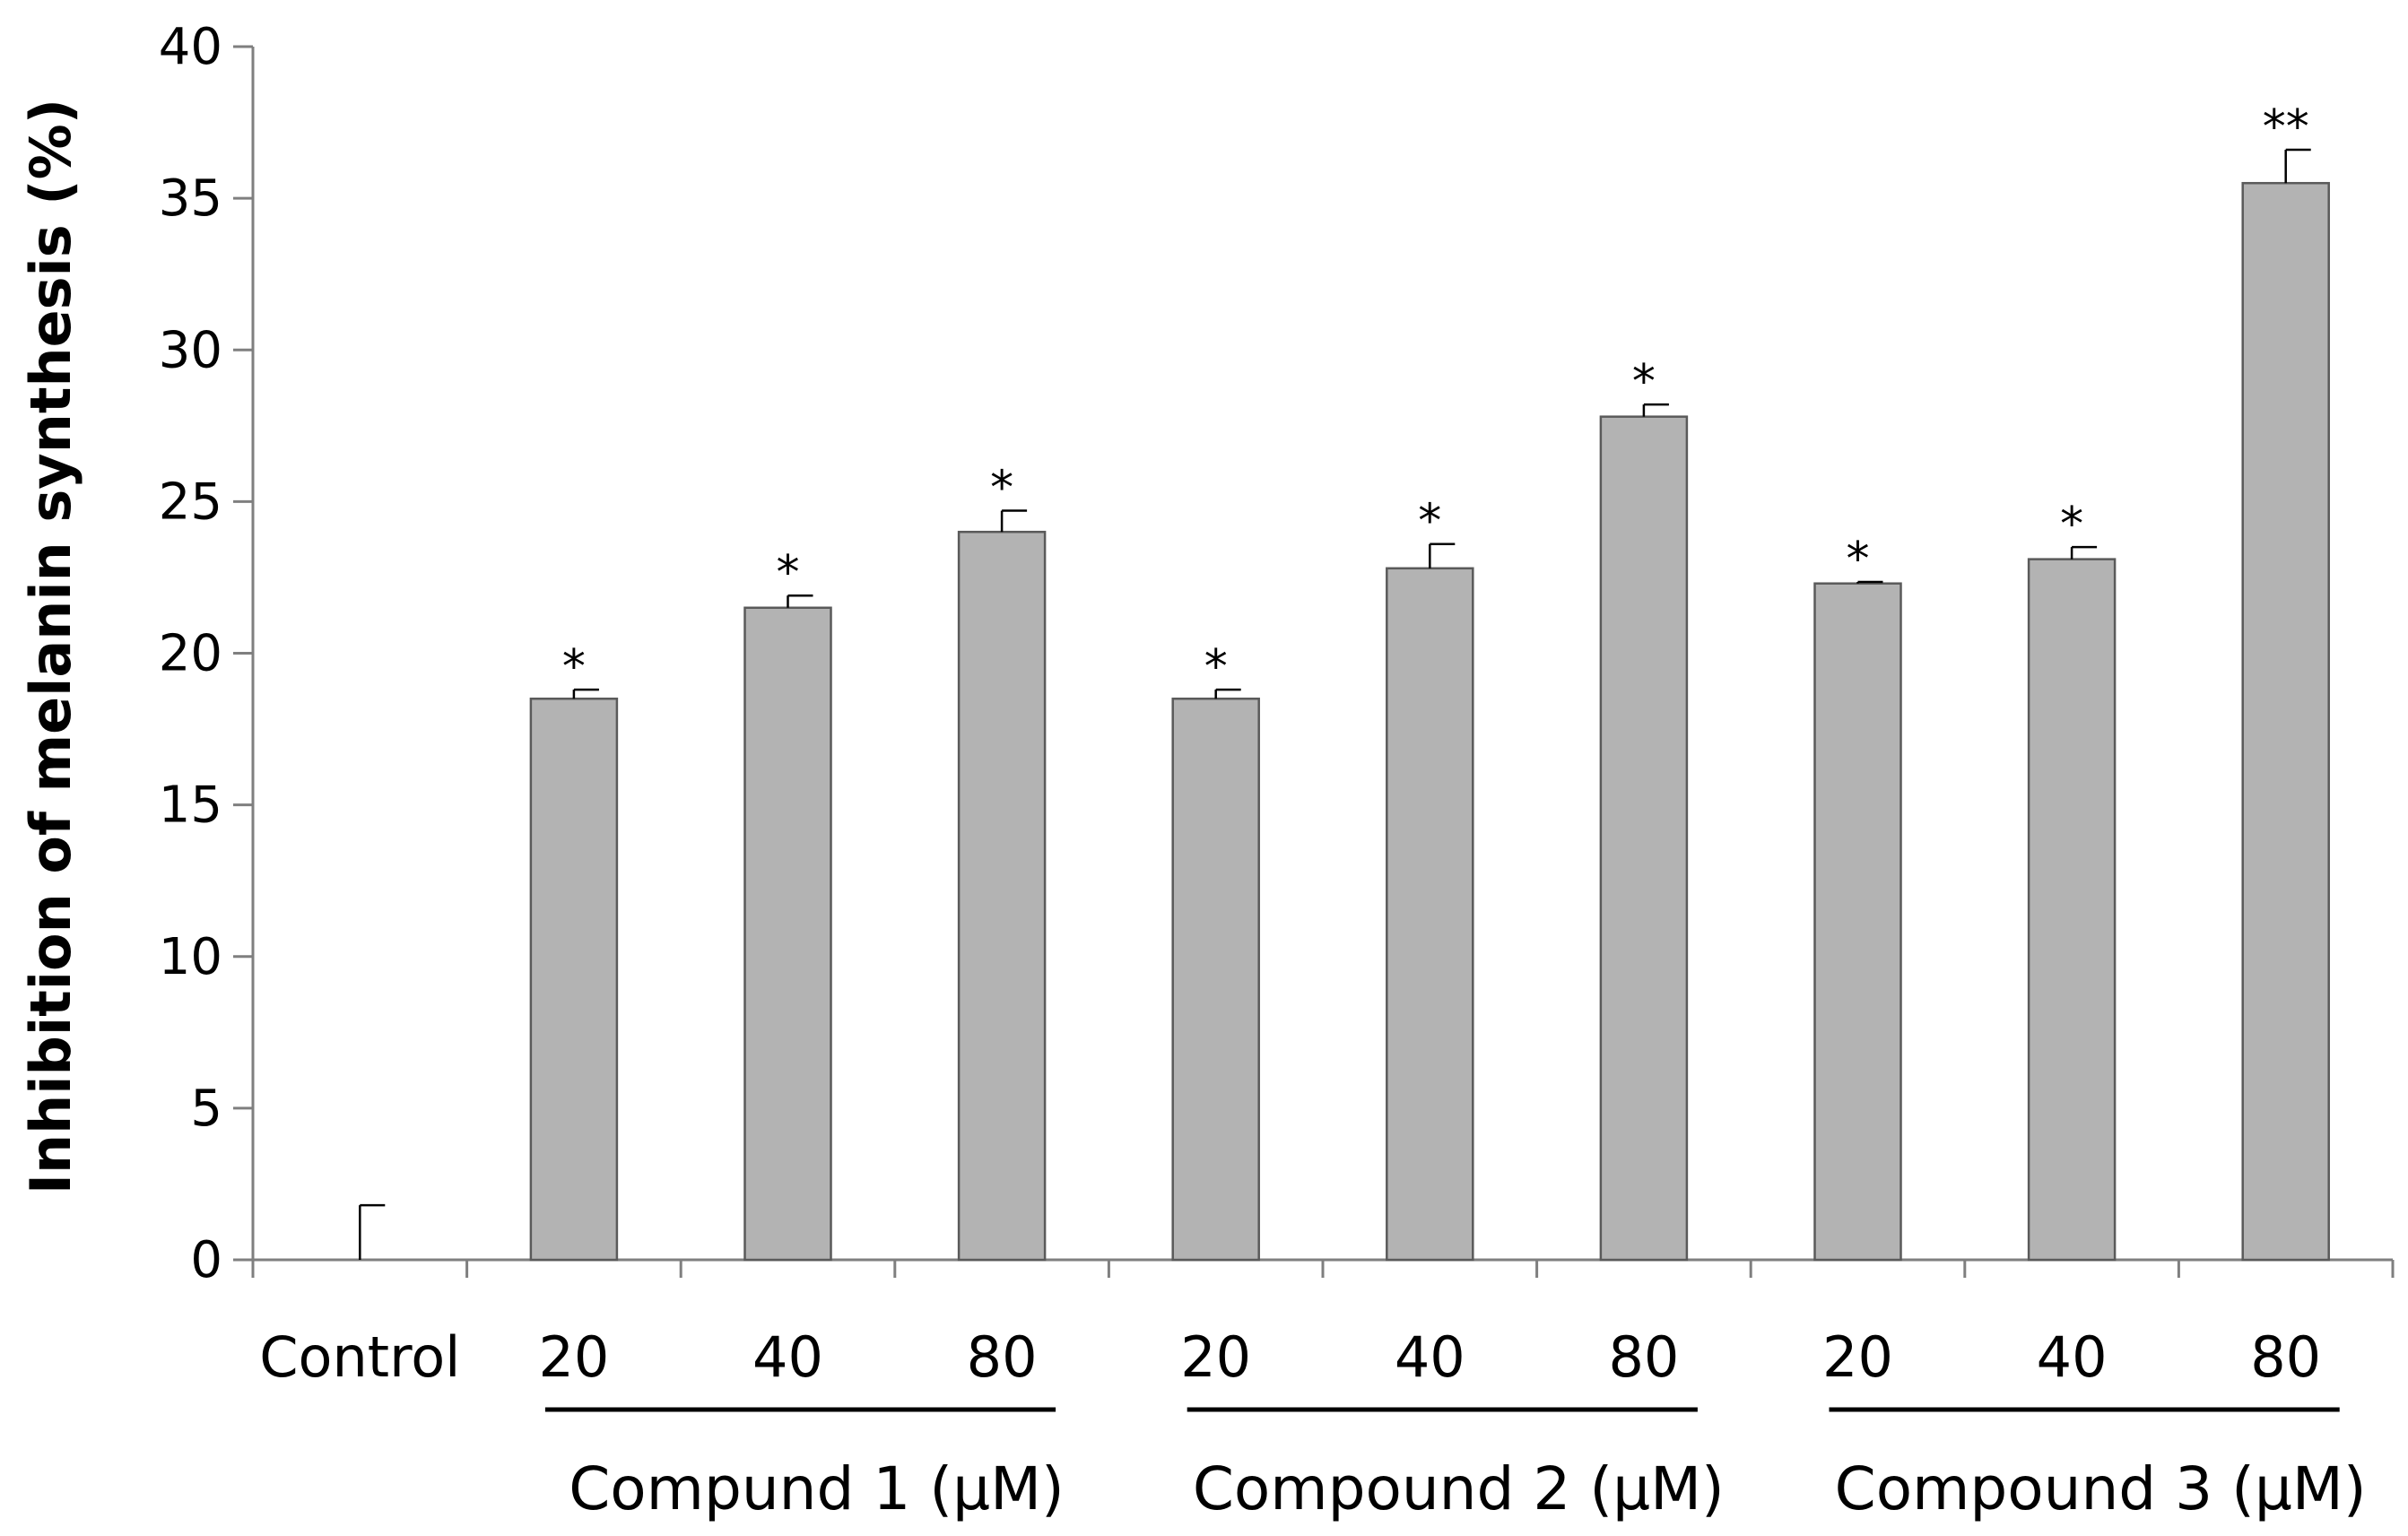  I want to click on y-tick-label: 20, so click(191, 654).